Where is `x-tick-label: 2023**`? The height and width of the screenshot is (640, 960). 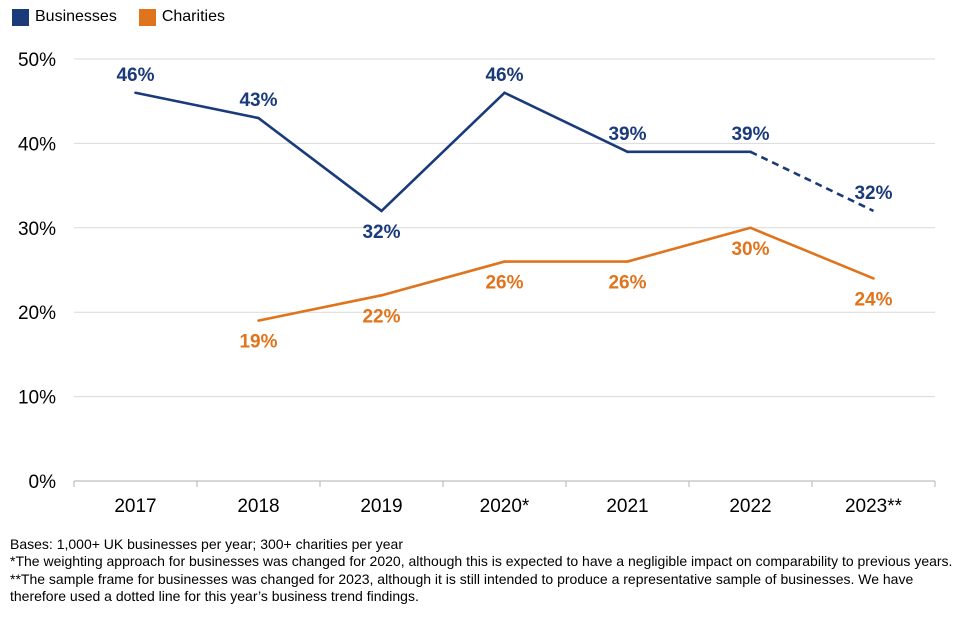 x-tick-label: 2023** is located at coordinates (874, 506).